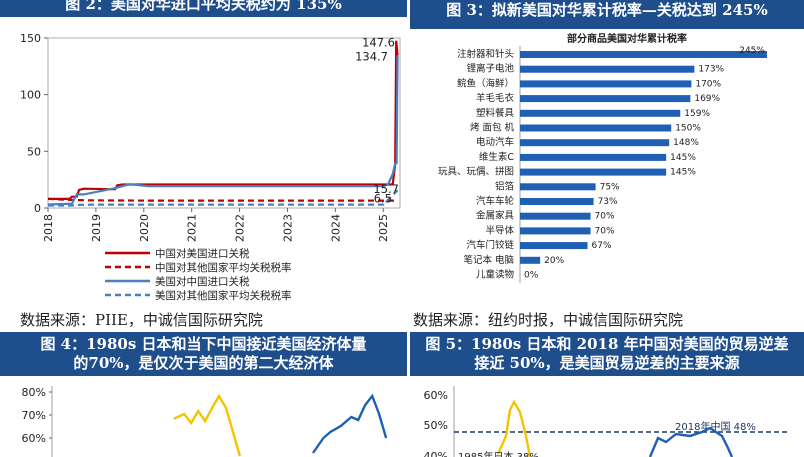 Image resolution: width=804 pixels, height=457 pixels. Describe the element at coordinates (335, 228) in the screenshot. I see `fig2-xtick-label: 2024` at that location.